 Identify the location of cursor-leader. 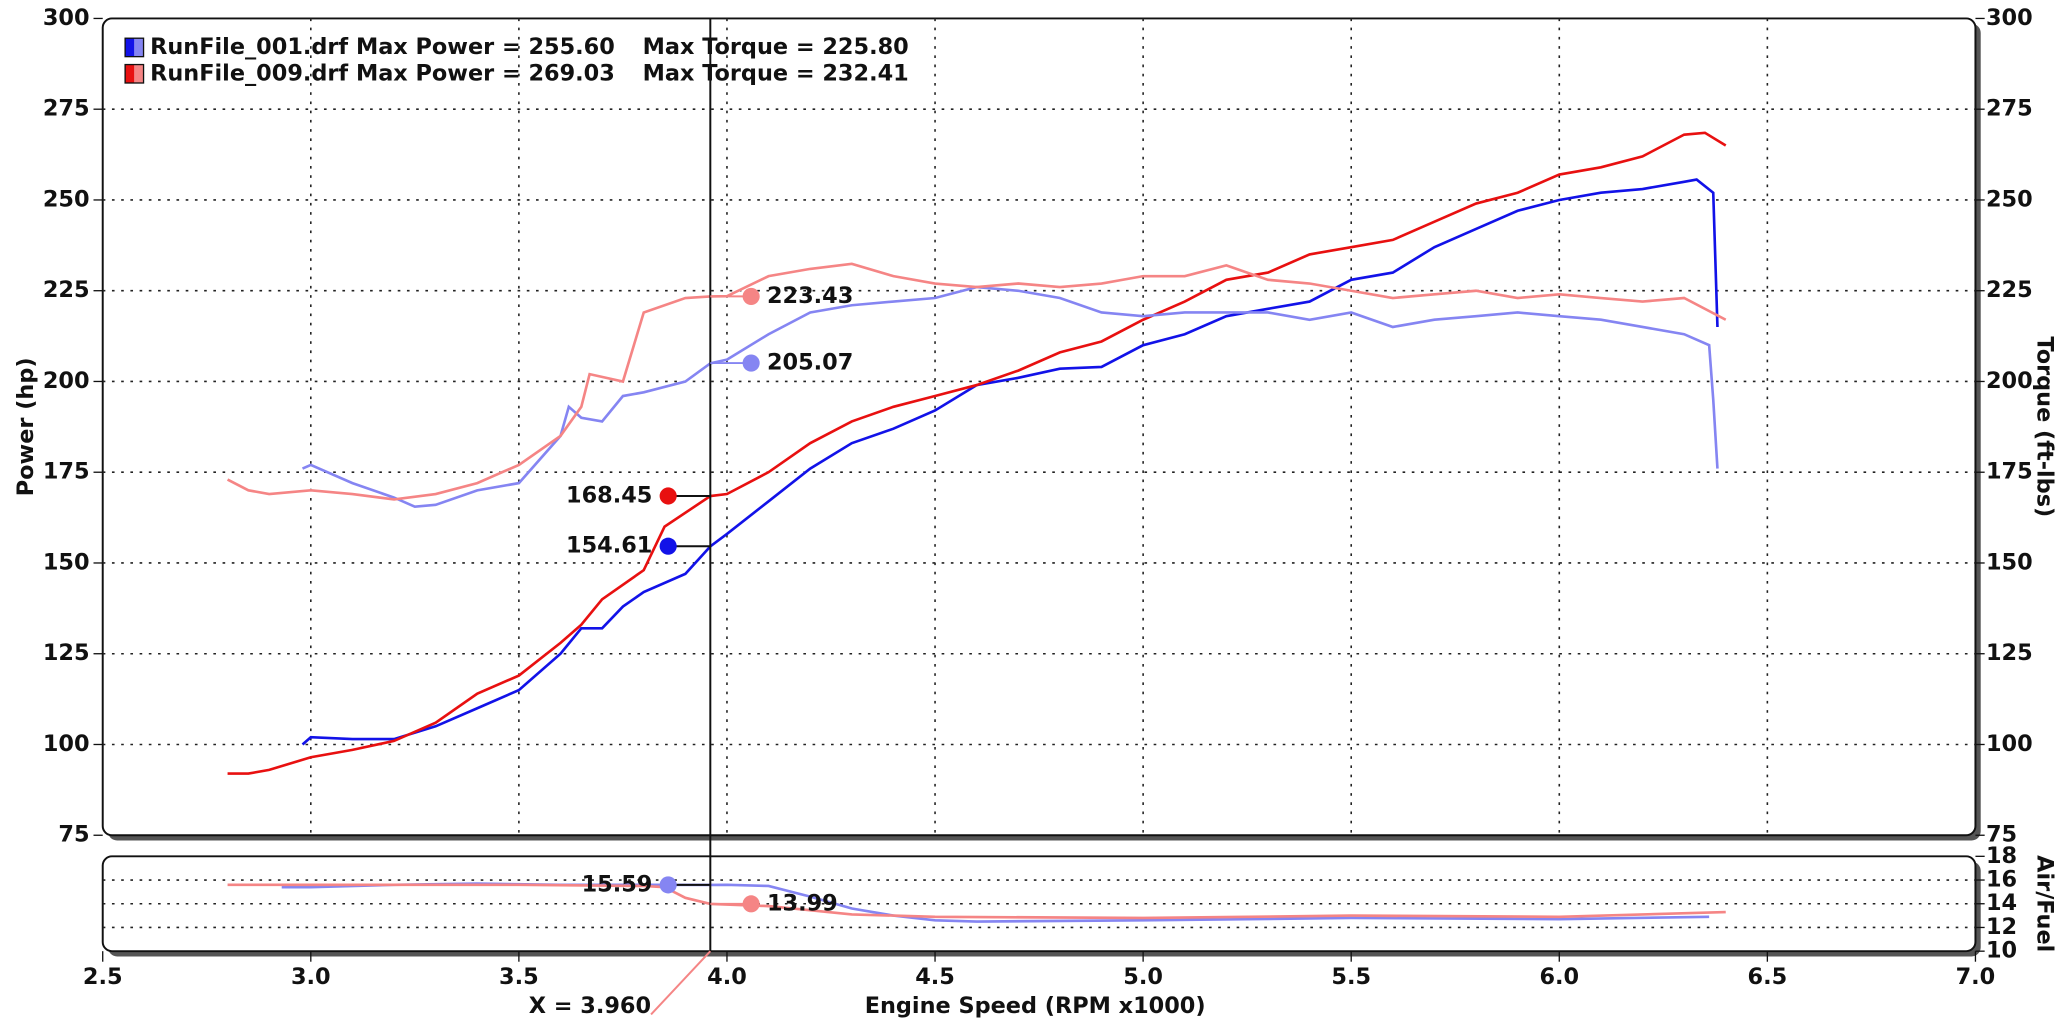
(681, 983).